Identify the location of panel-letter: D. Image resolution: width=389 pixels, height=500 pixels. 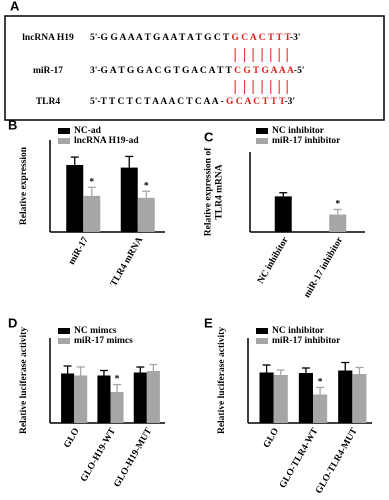
(12, 322).